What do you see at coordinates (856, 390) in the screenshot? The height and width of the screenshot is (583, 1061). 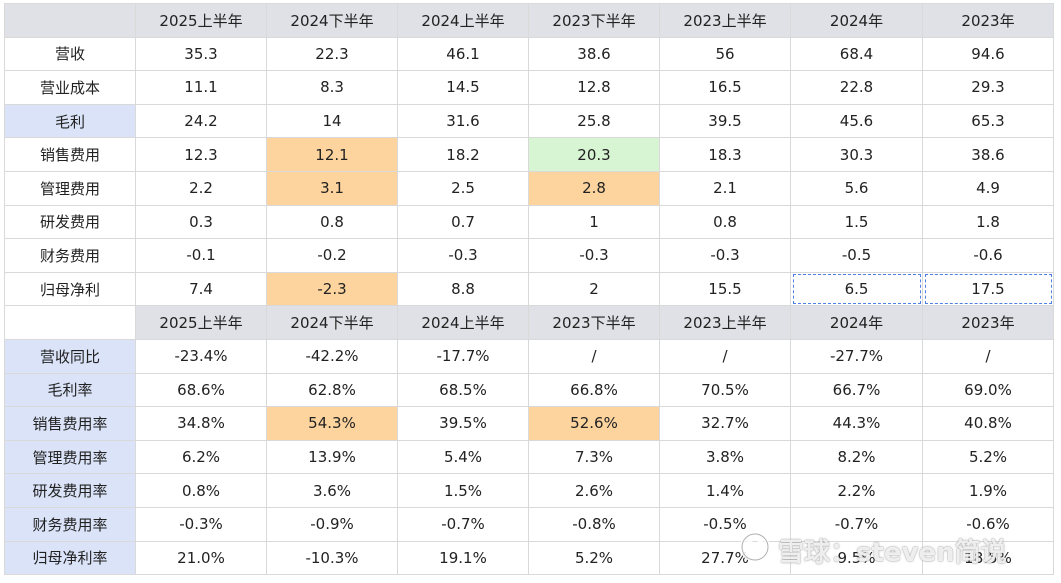 I see `table-cell: 66.7%` at bounding box center [856, 390].